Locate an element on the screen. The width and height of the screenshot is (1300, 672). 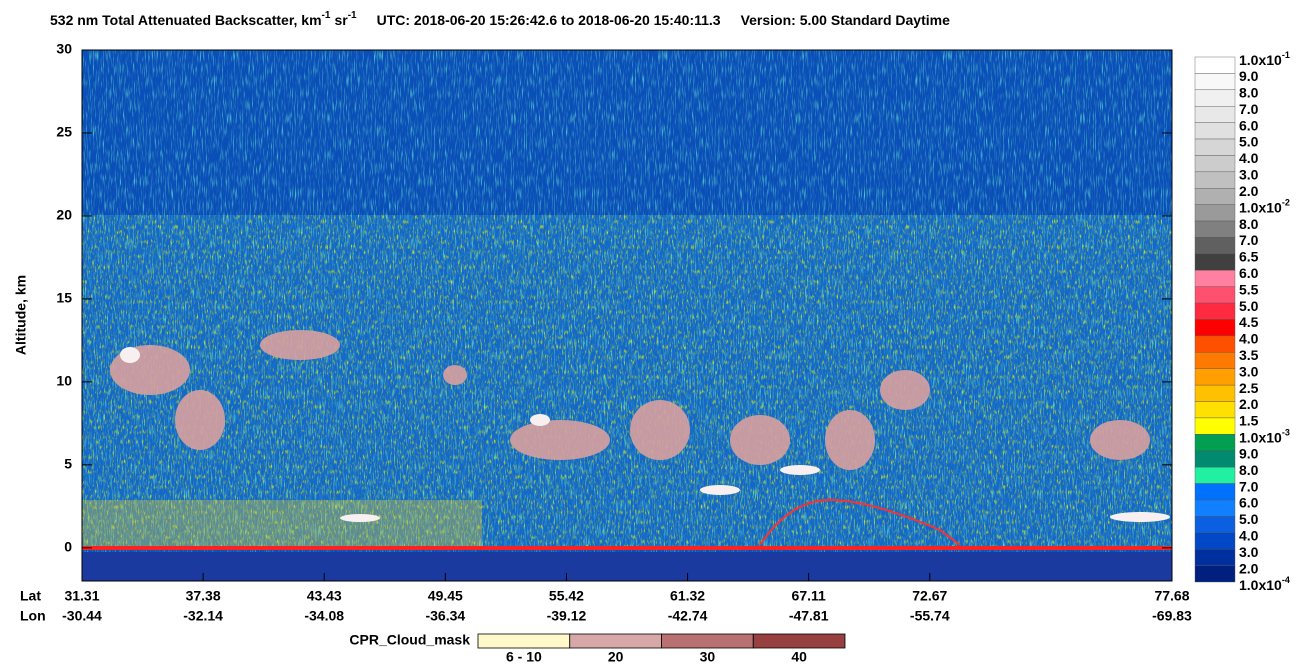
lat-tick-label: 72.67 is located at coordinates (929, 596).